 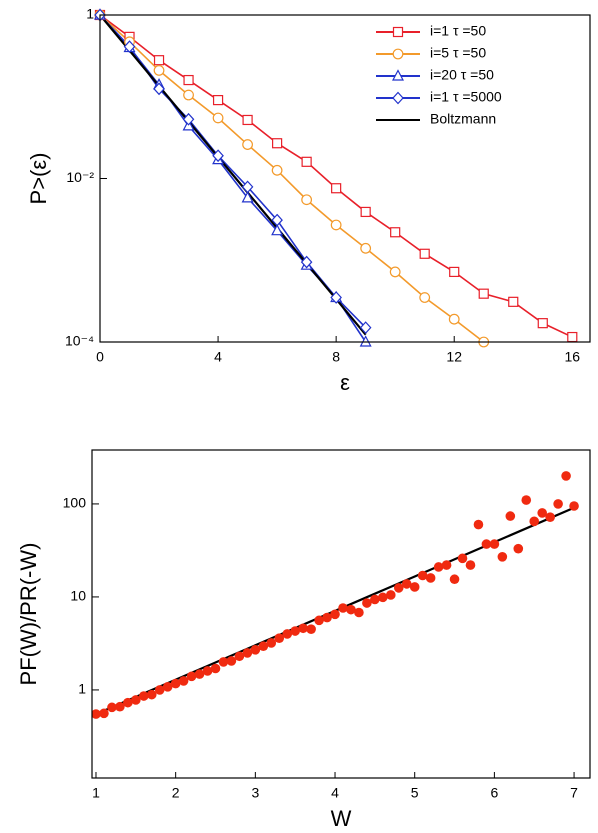 What do you see at coordinates (28, 614) in the screenshot?
I see `y-axis-label: PF(W)/PR(-W)` at bounding box center [28, 614].